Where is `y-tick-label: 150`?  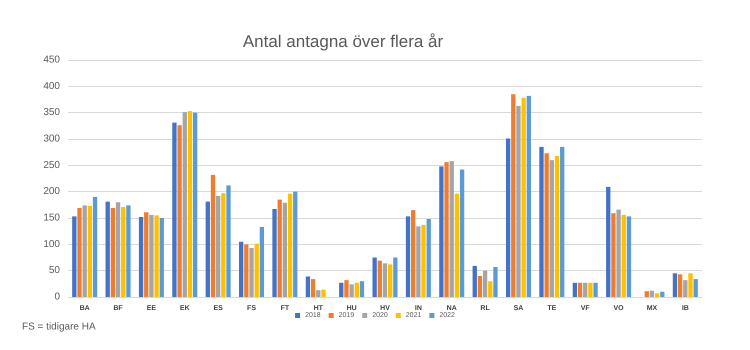 y-tick-label: 150 is located at coordinates (51, 218).